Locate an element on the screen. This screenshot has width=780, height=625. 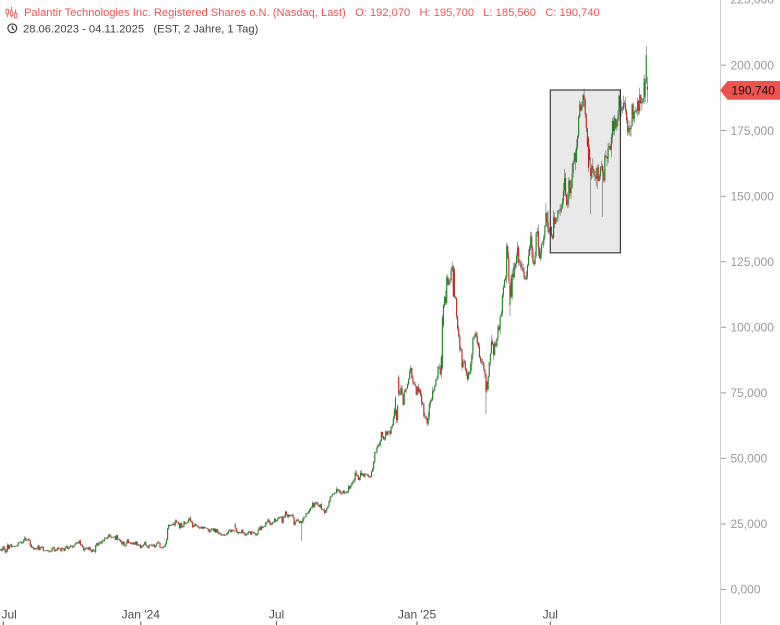
svg-text: 225,000 is located at coordinates (753, 3).